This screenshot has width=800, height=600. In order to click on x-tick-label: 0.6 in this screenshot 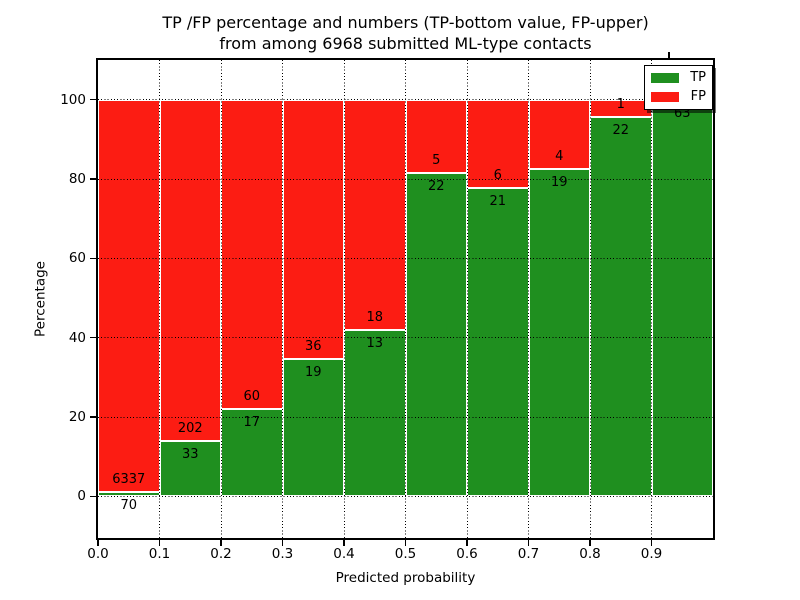, I will do `click(467, 554)`.